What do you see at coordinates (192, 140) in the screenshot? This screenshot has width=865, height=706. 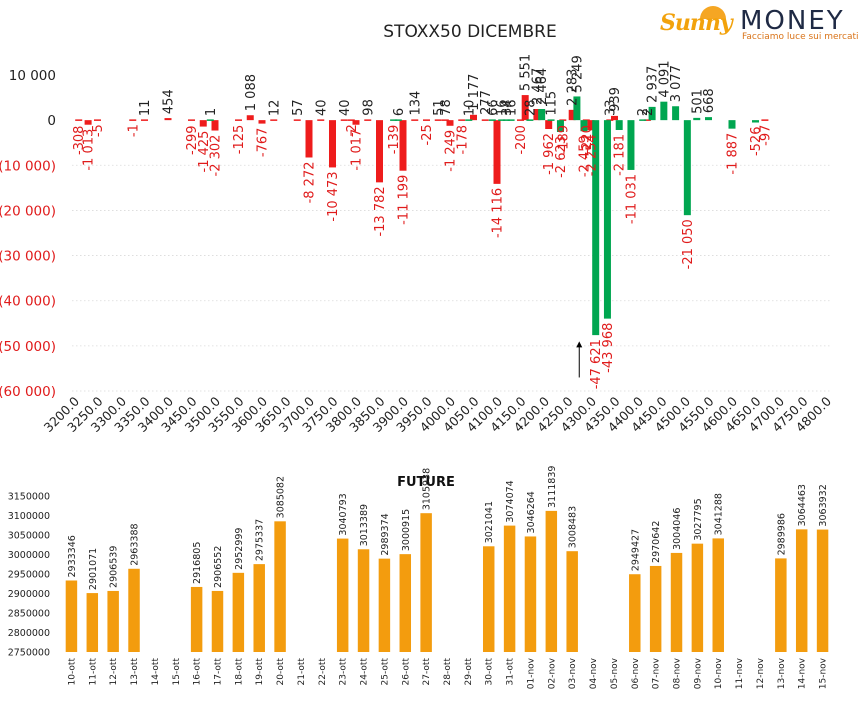 I see `data-label: -299` at bounding box center [192, 140].